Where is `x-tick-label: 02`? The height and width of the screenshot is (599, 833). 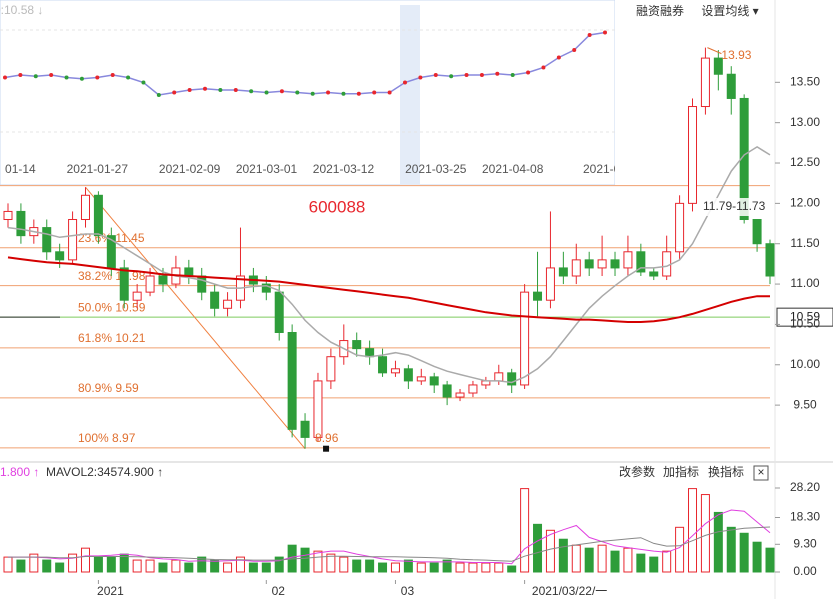
x-tick-label: 02 is located at coordinates (279, 591).